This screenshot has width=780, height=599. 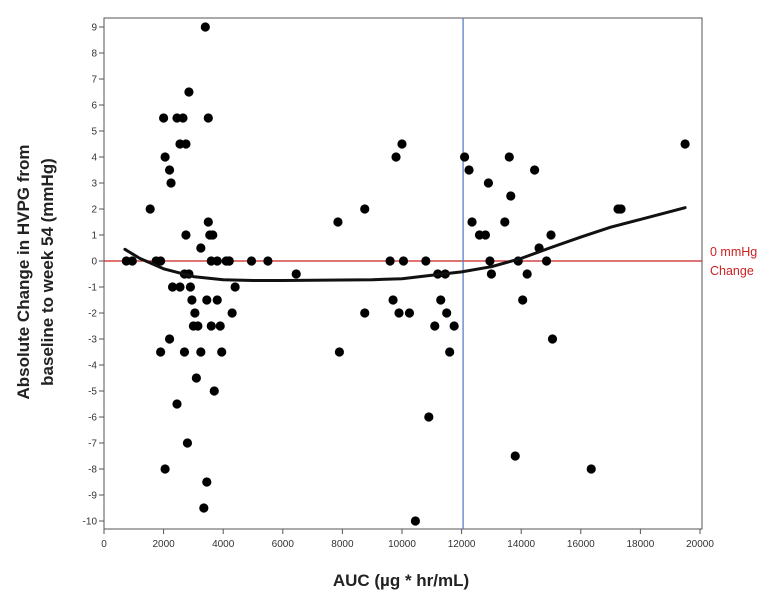 What do you see at coordinates (94, 158) in the screenshot?
I see `y-tick-label: 4` at bounding box center [94, 158].